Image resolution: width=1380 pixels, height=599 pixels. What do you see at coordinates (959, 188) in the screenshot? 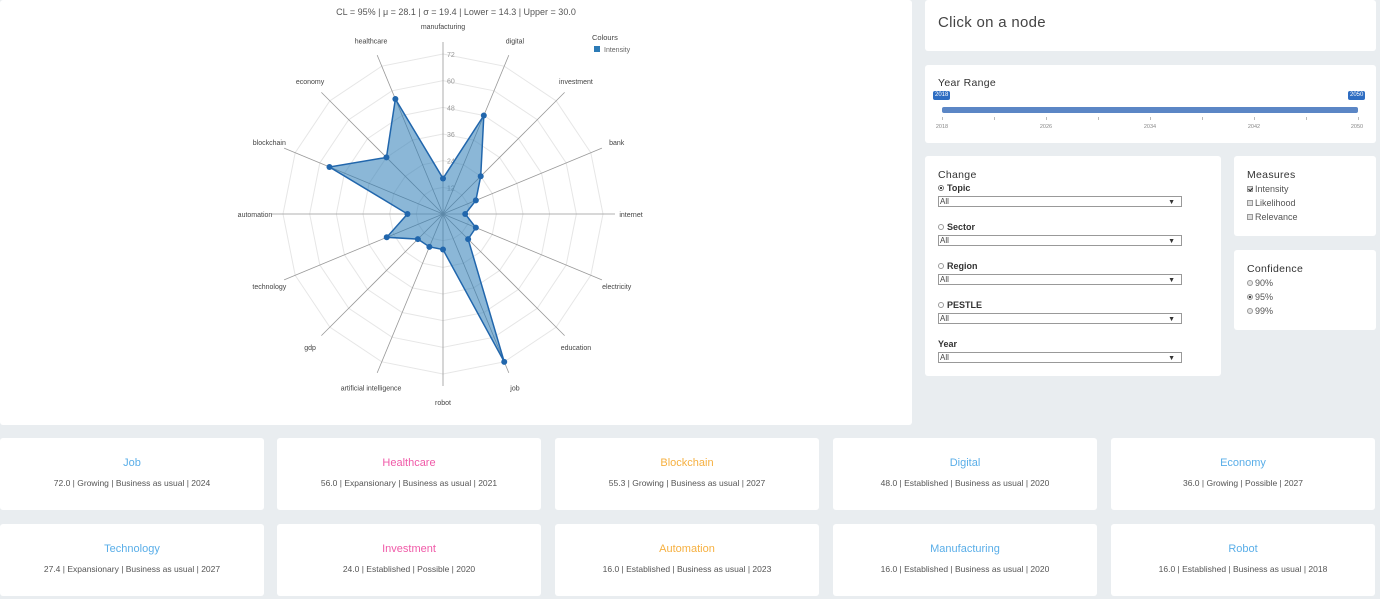
I see `topic-radio-label: Topic` at bounding box center [959, 188].